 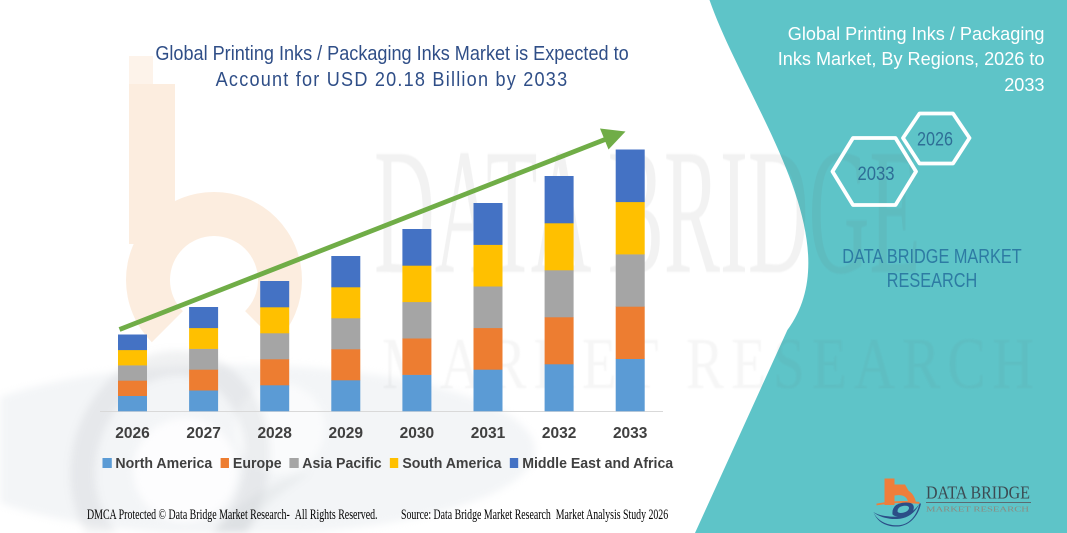 I want to click on svg-text: 2033, so click(x=876, y=174).